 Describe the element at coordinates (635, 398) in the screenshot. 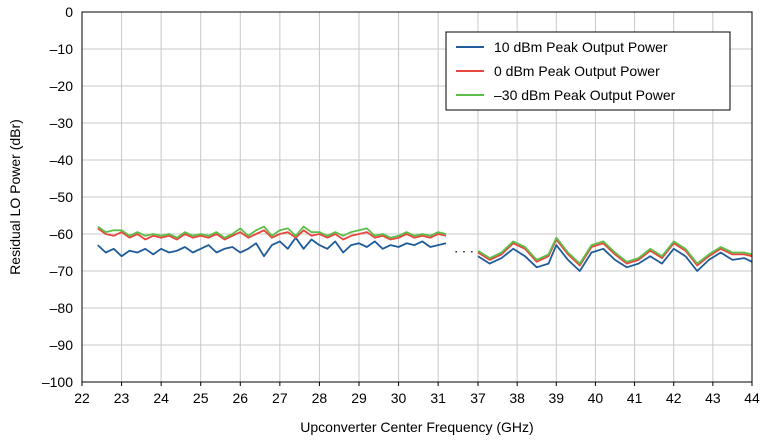

I see `x-tick-label: 41` at that location.